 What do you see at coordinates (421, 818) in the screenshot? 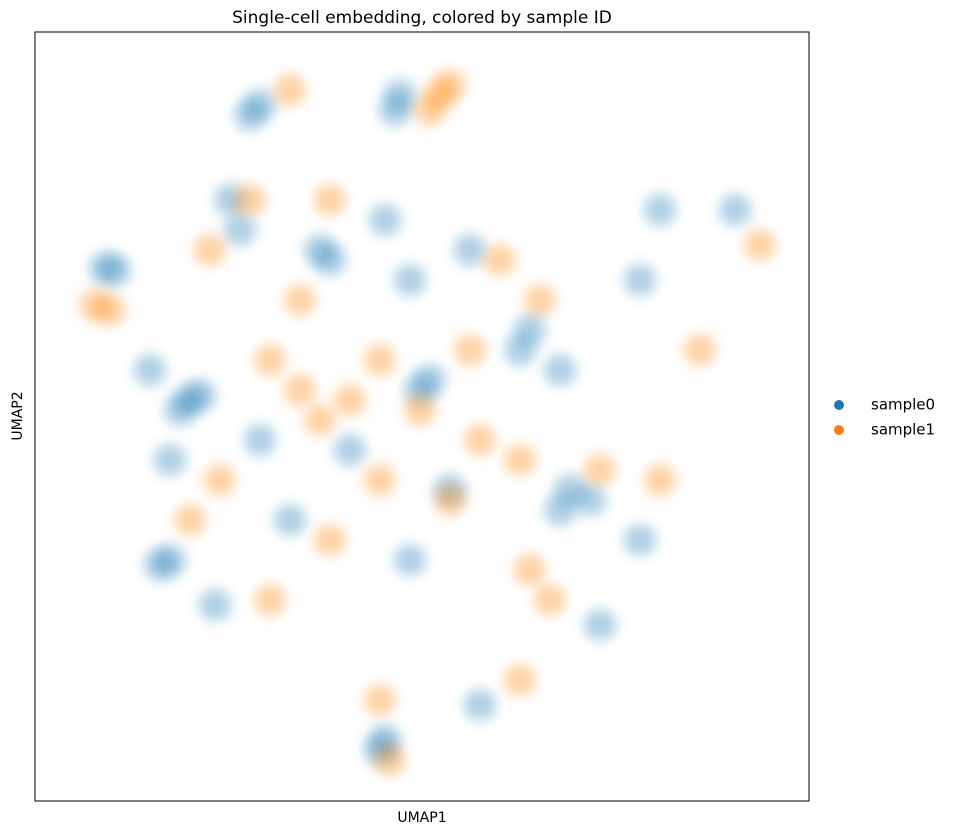
I see `x-axis-label: UMAP1` at bounding box center [421, 818].